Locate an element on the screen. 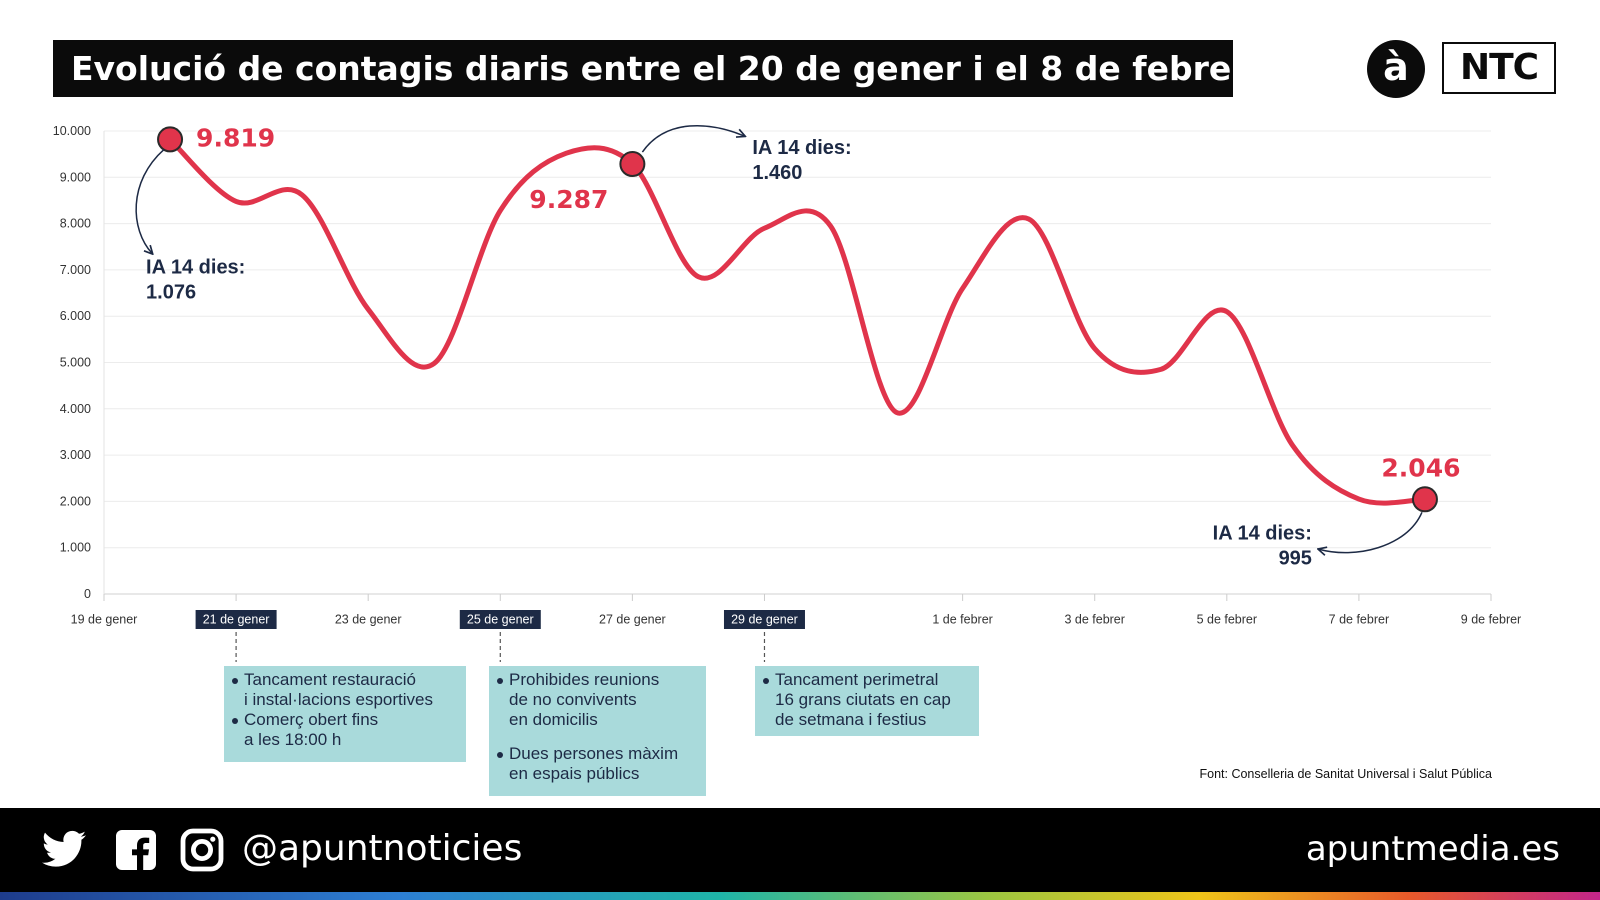 The height and width of the screenshot is (900, 1600). y-tick-label: 5.000 is located at coordinates (75, 363).